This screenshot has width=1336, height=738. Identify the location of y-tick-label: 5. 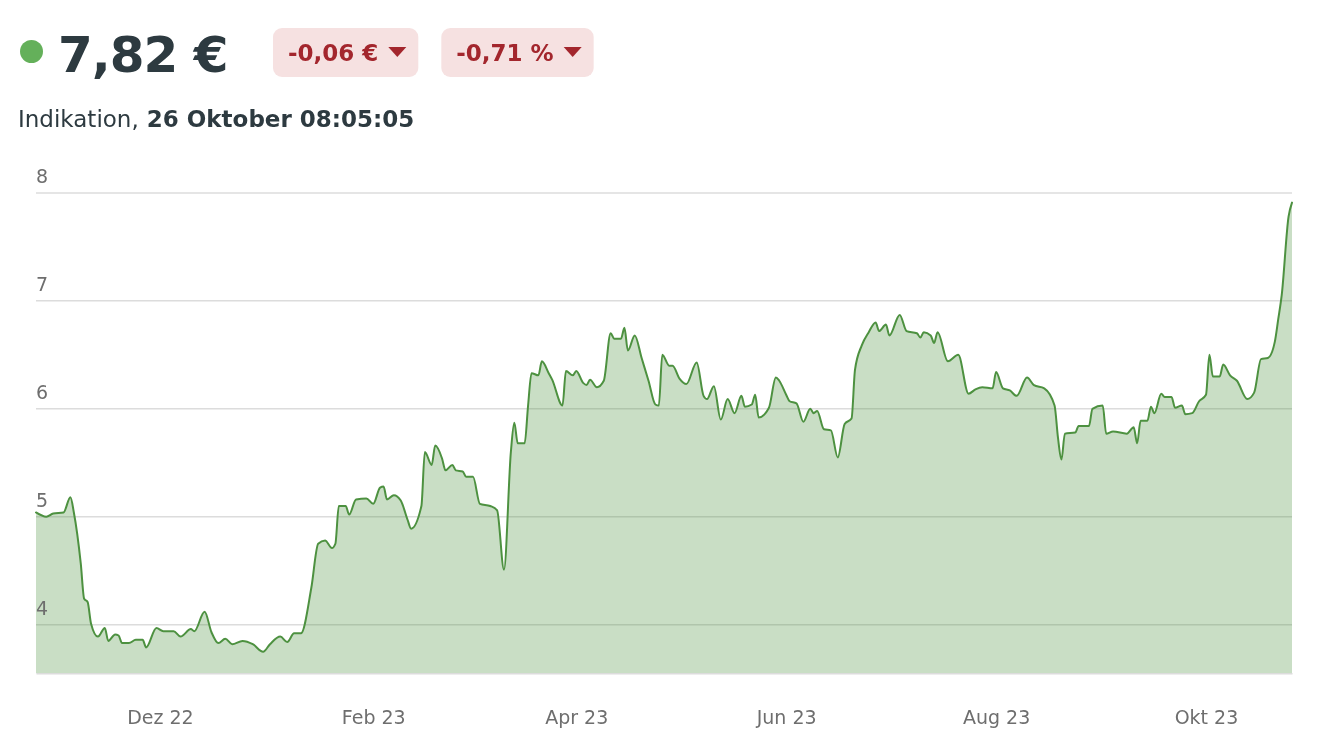
(42, 499).